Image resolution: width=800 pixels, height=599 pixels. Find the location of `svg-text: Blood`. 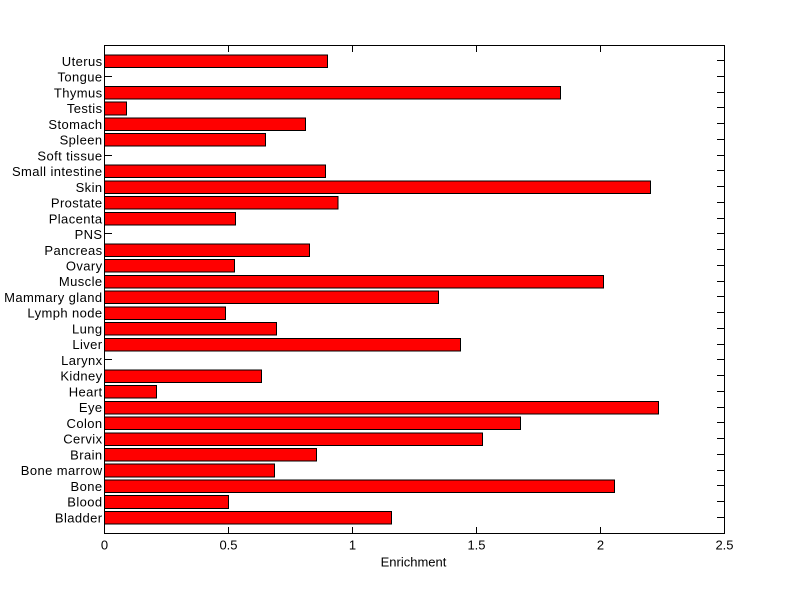

svg-text: Blood is located at coordinates (84, 502).